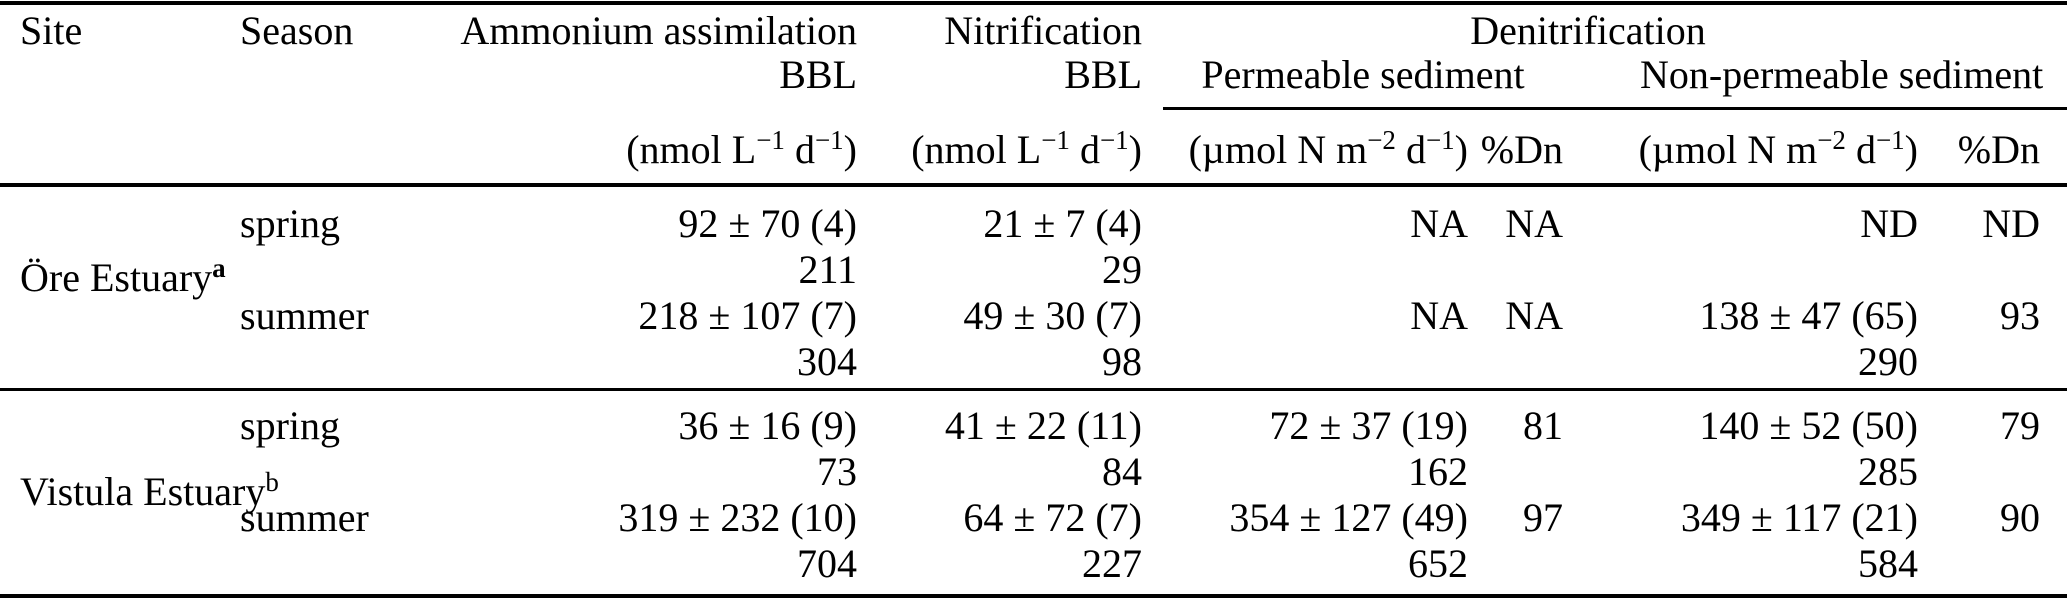  I want to click on value-pct-dn-nonpermeable: 79, so click(2020, 425).